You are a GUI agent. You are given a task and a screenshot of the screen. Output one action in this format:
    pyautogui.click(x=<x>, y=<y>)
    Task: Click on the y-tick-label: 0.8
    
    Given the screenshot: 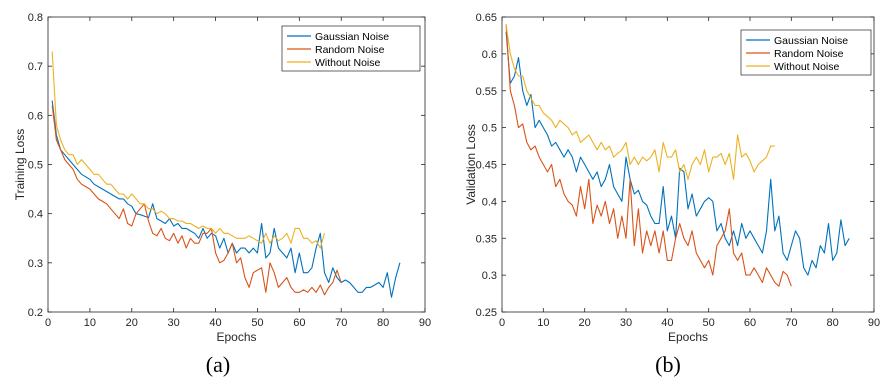 What is the action you would take?
    pyautogui.click(x=35, y=18)
    